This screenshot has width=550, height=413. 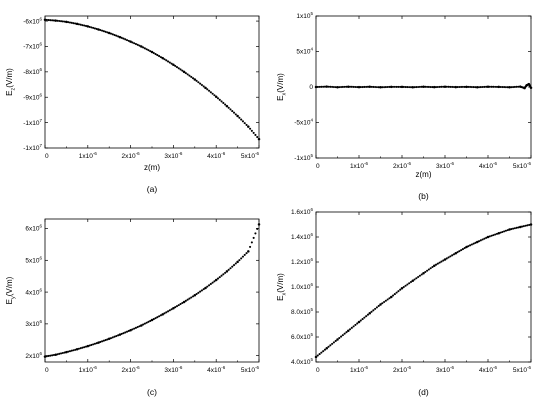 I want to click on y-tick-label: 1.2x10⁶, so click(x=302, y=261).